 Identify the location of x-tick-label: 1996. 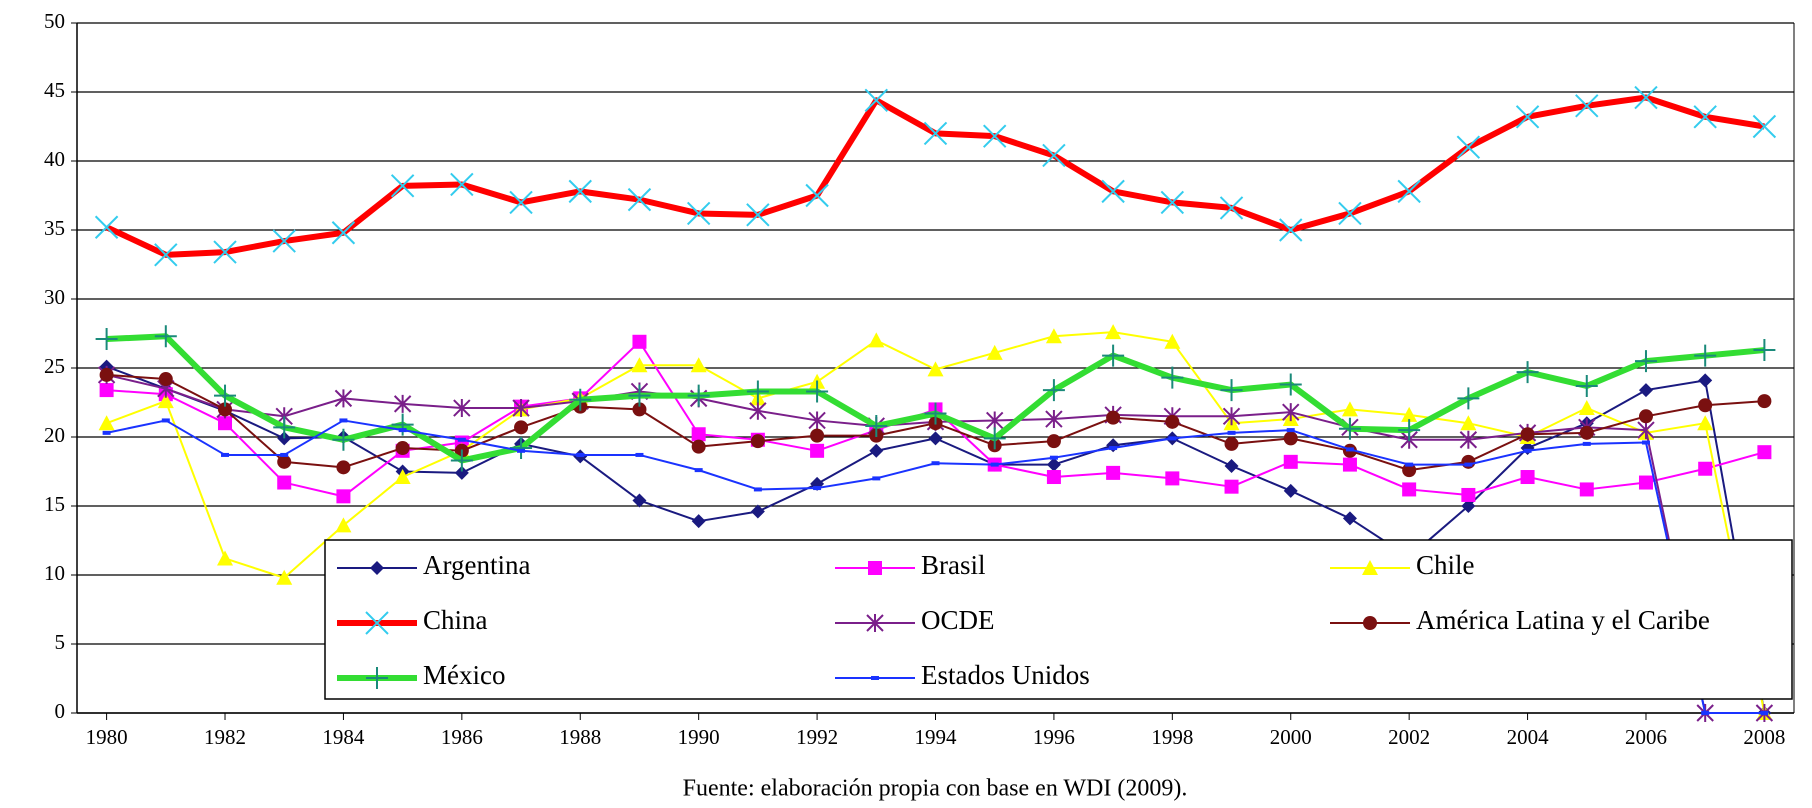
(1054, 737).